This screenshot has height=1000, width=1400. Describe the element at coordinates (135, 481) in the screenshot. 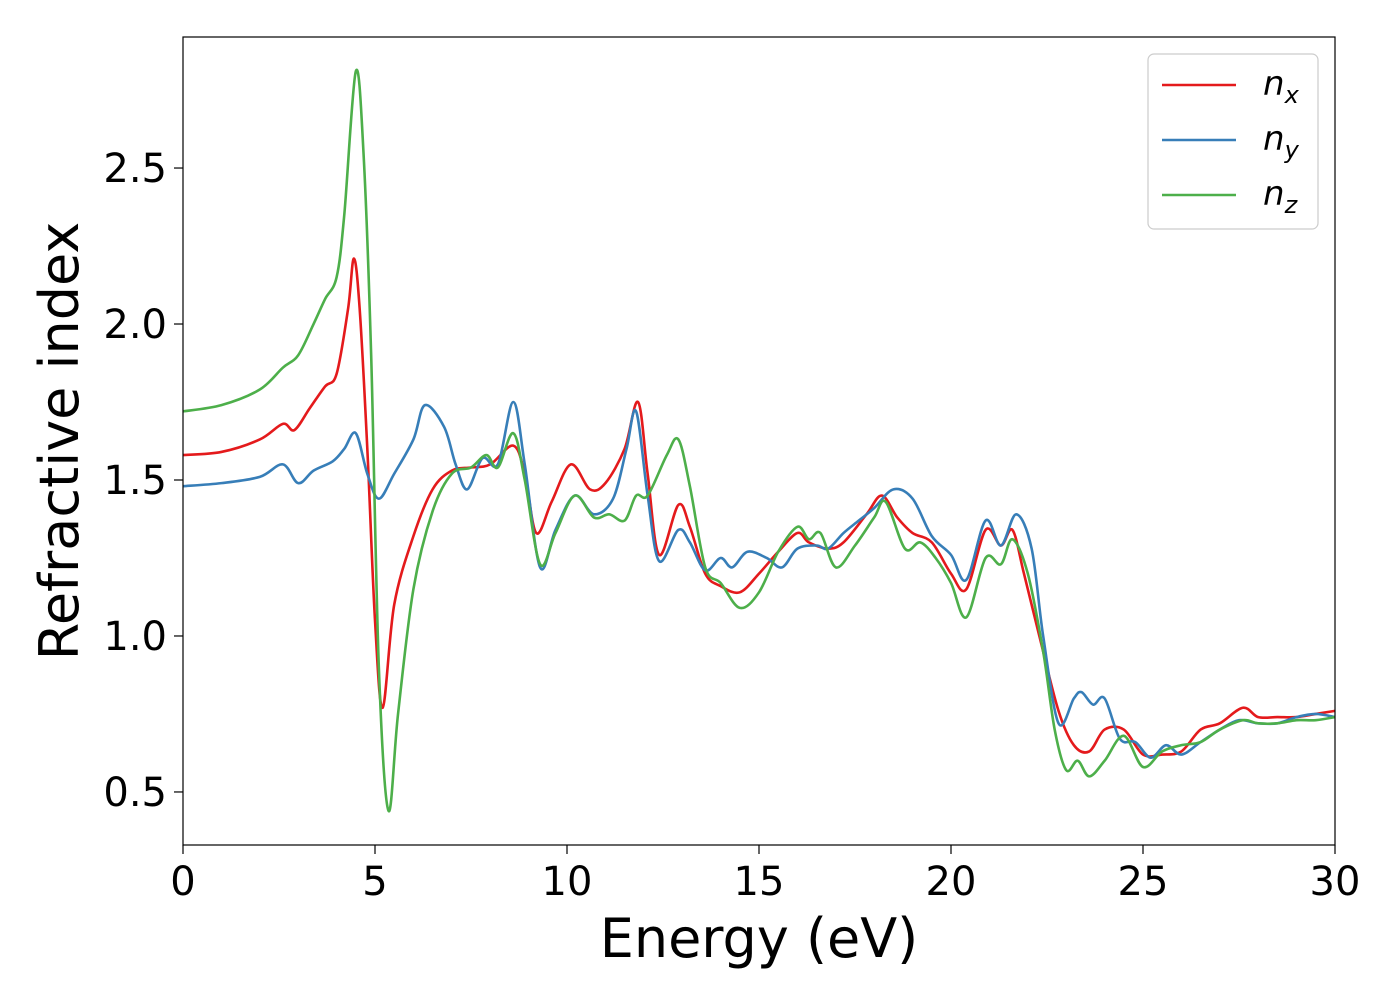

I see `y-tick-label: 1.5` at that location.